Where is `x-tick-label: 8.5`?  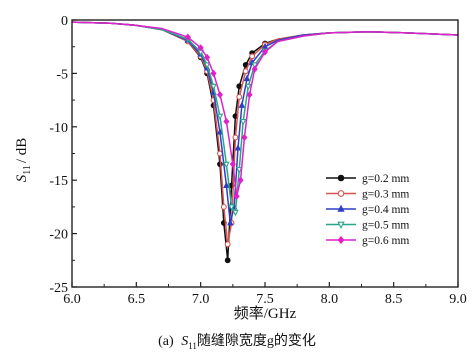 x-tick-label: 8.5 is located at coordinates (394, 299).